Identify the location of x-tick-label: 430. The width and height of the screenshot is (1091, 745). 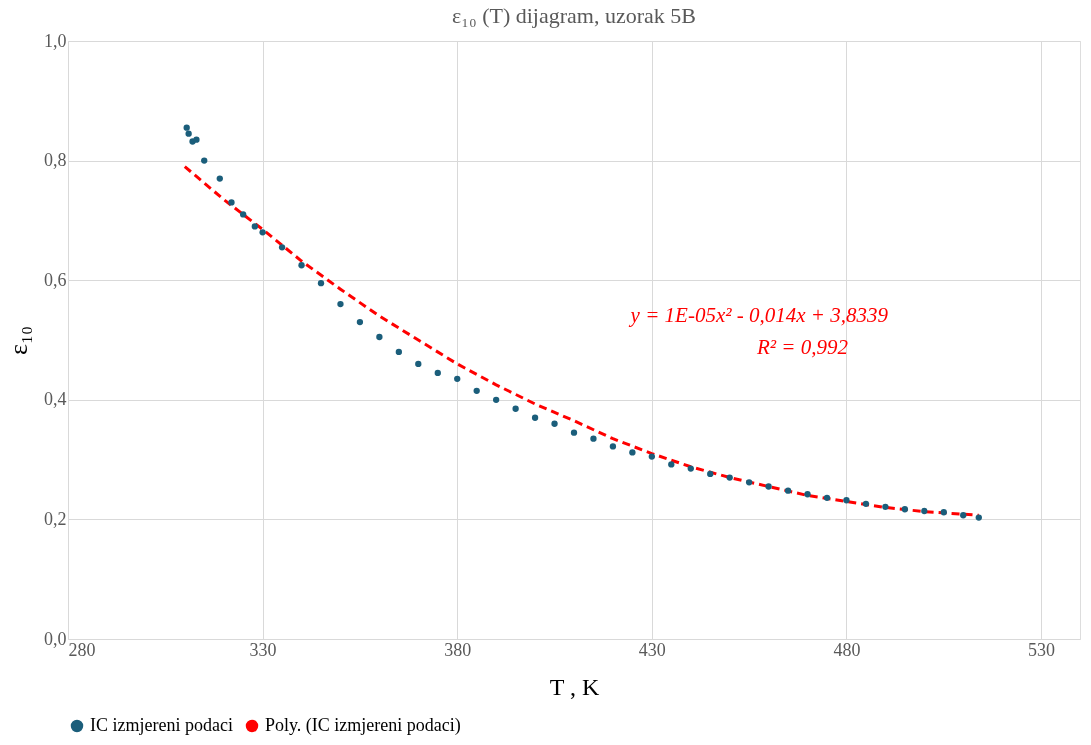
(652, 649).